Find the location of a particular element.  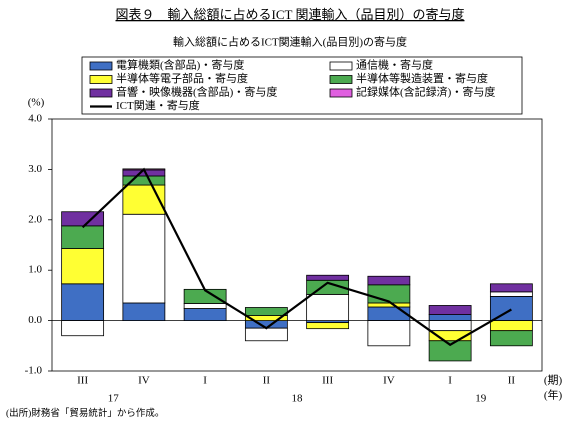

source-note: (出所)財務省「貿易統計」から作成。 is located at coordinates (85, 413).